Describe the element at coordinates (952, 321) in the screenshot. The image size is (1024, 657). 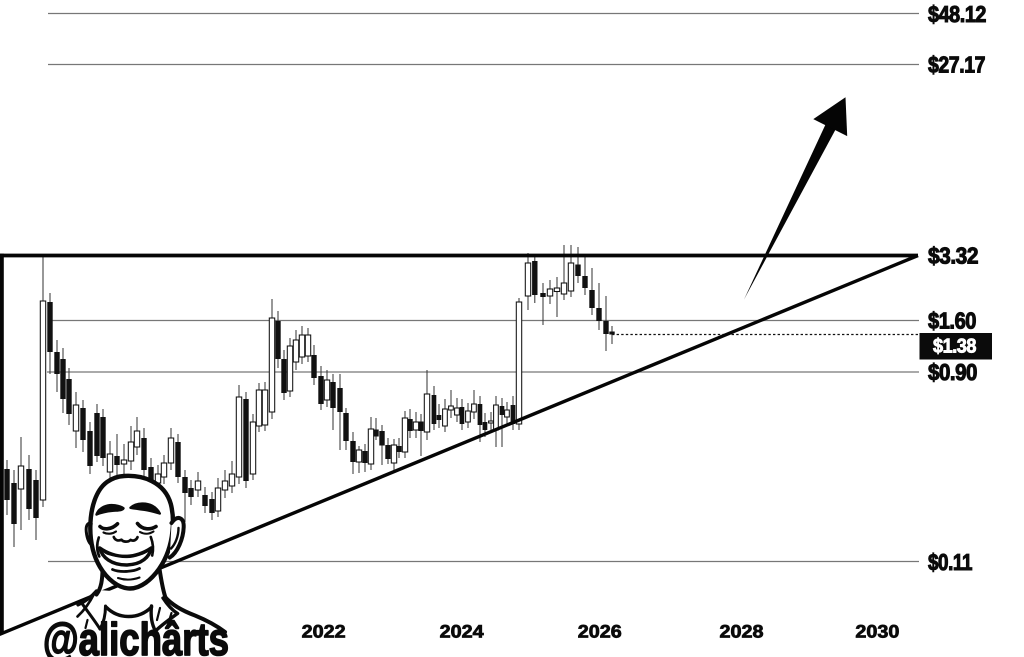
I see `svg-text: $1.60` at that location.